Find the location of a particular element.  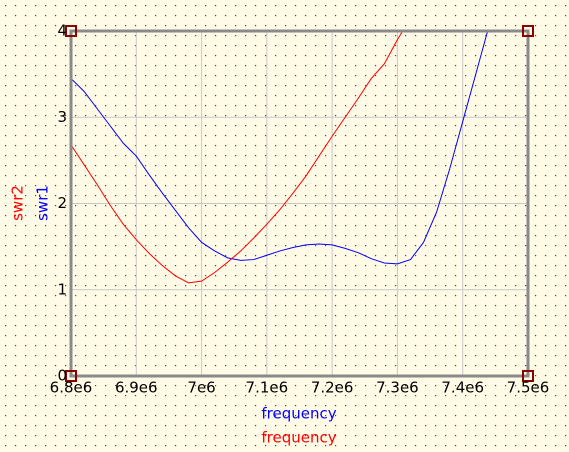

x-tick-label: 7e6 is located at coordinates (201, 388).